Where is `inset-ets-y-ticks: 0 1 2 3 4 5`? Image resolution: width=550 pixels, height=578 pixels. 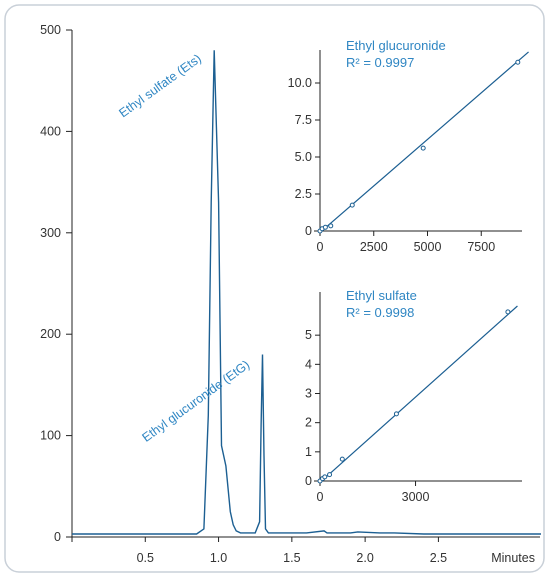 inset-ets-y-ticks: 0 1 2 3 4 5 is located at coordinates (312, 408).